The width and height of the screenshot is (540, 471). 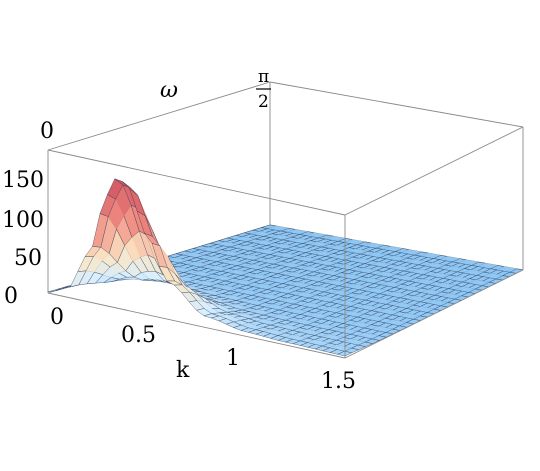 I want to click on k-tick-1.5: 1.5, so click(x=338, y=381).